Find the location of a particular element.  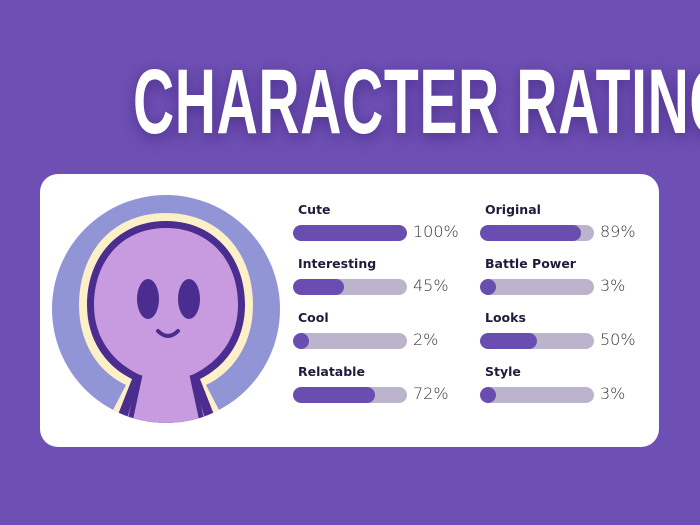

stat-cute: Cute 100% is located at coordinates (383, 227).